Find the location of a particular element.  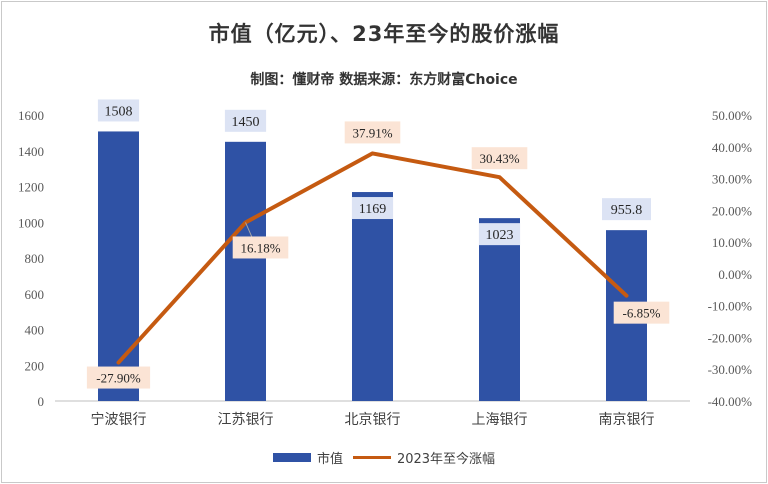

x-tick-label: 宁波银行 is located at coordinates (119, 419).